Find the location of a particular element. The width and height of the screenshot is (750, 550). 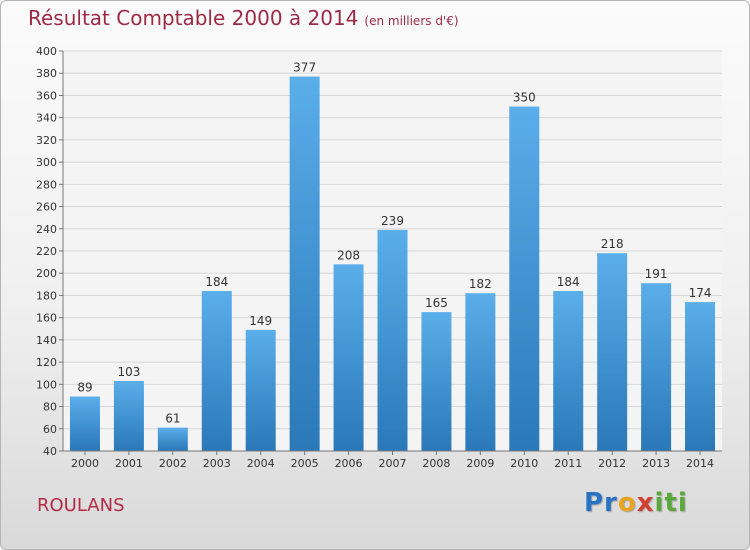

bar-value-label: 191 is located at coordinates (656, 274).